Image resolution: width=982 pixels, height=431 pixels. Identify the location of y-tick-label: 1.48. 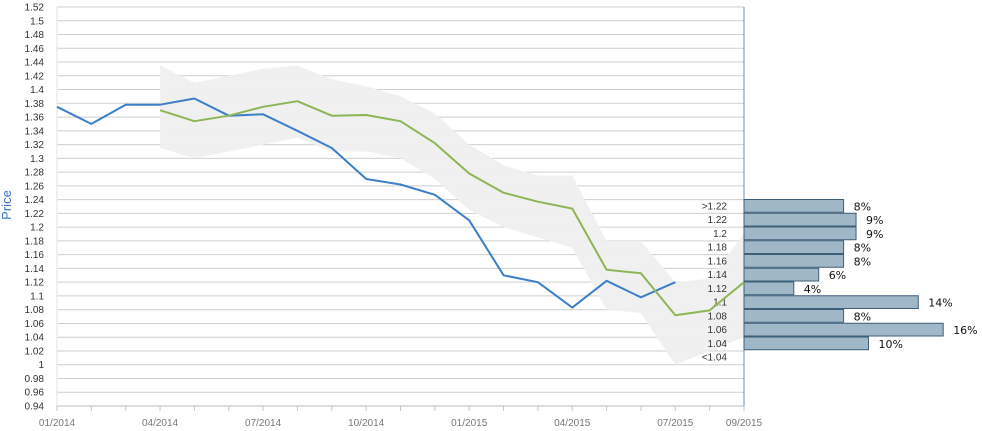
(35, 35).